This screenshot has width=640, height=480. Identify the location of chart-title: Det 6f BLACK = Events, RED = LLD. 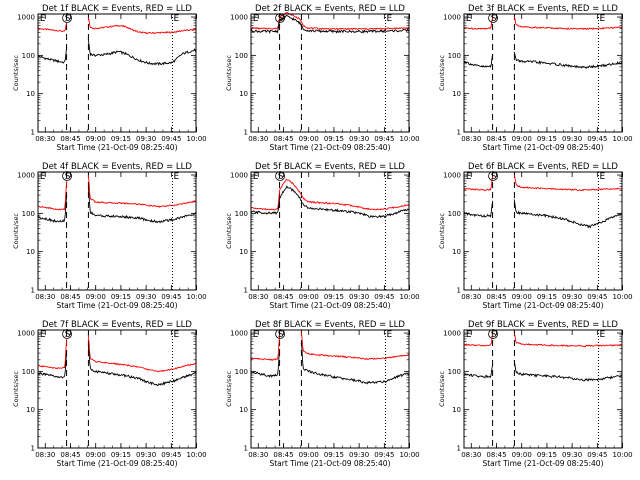
(543, 167).